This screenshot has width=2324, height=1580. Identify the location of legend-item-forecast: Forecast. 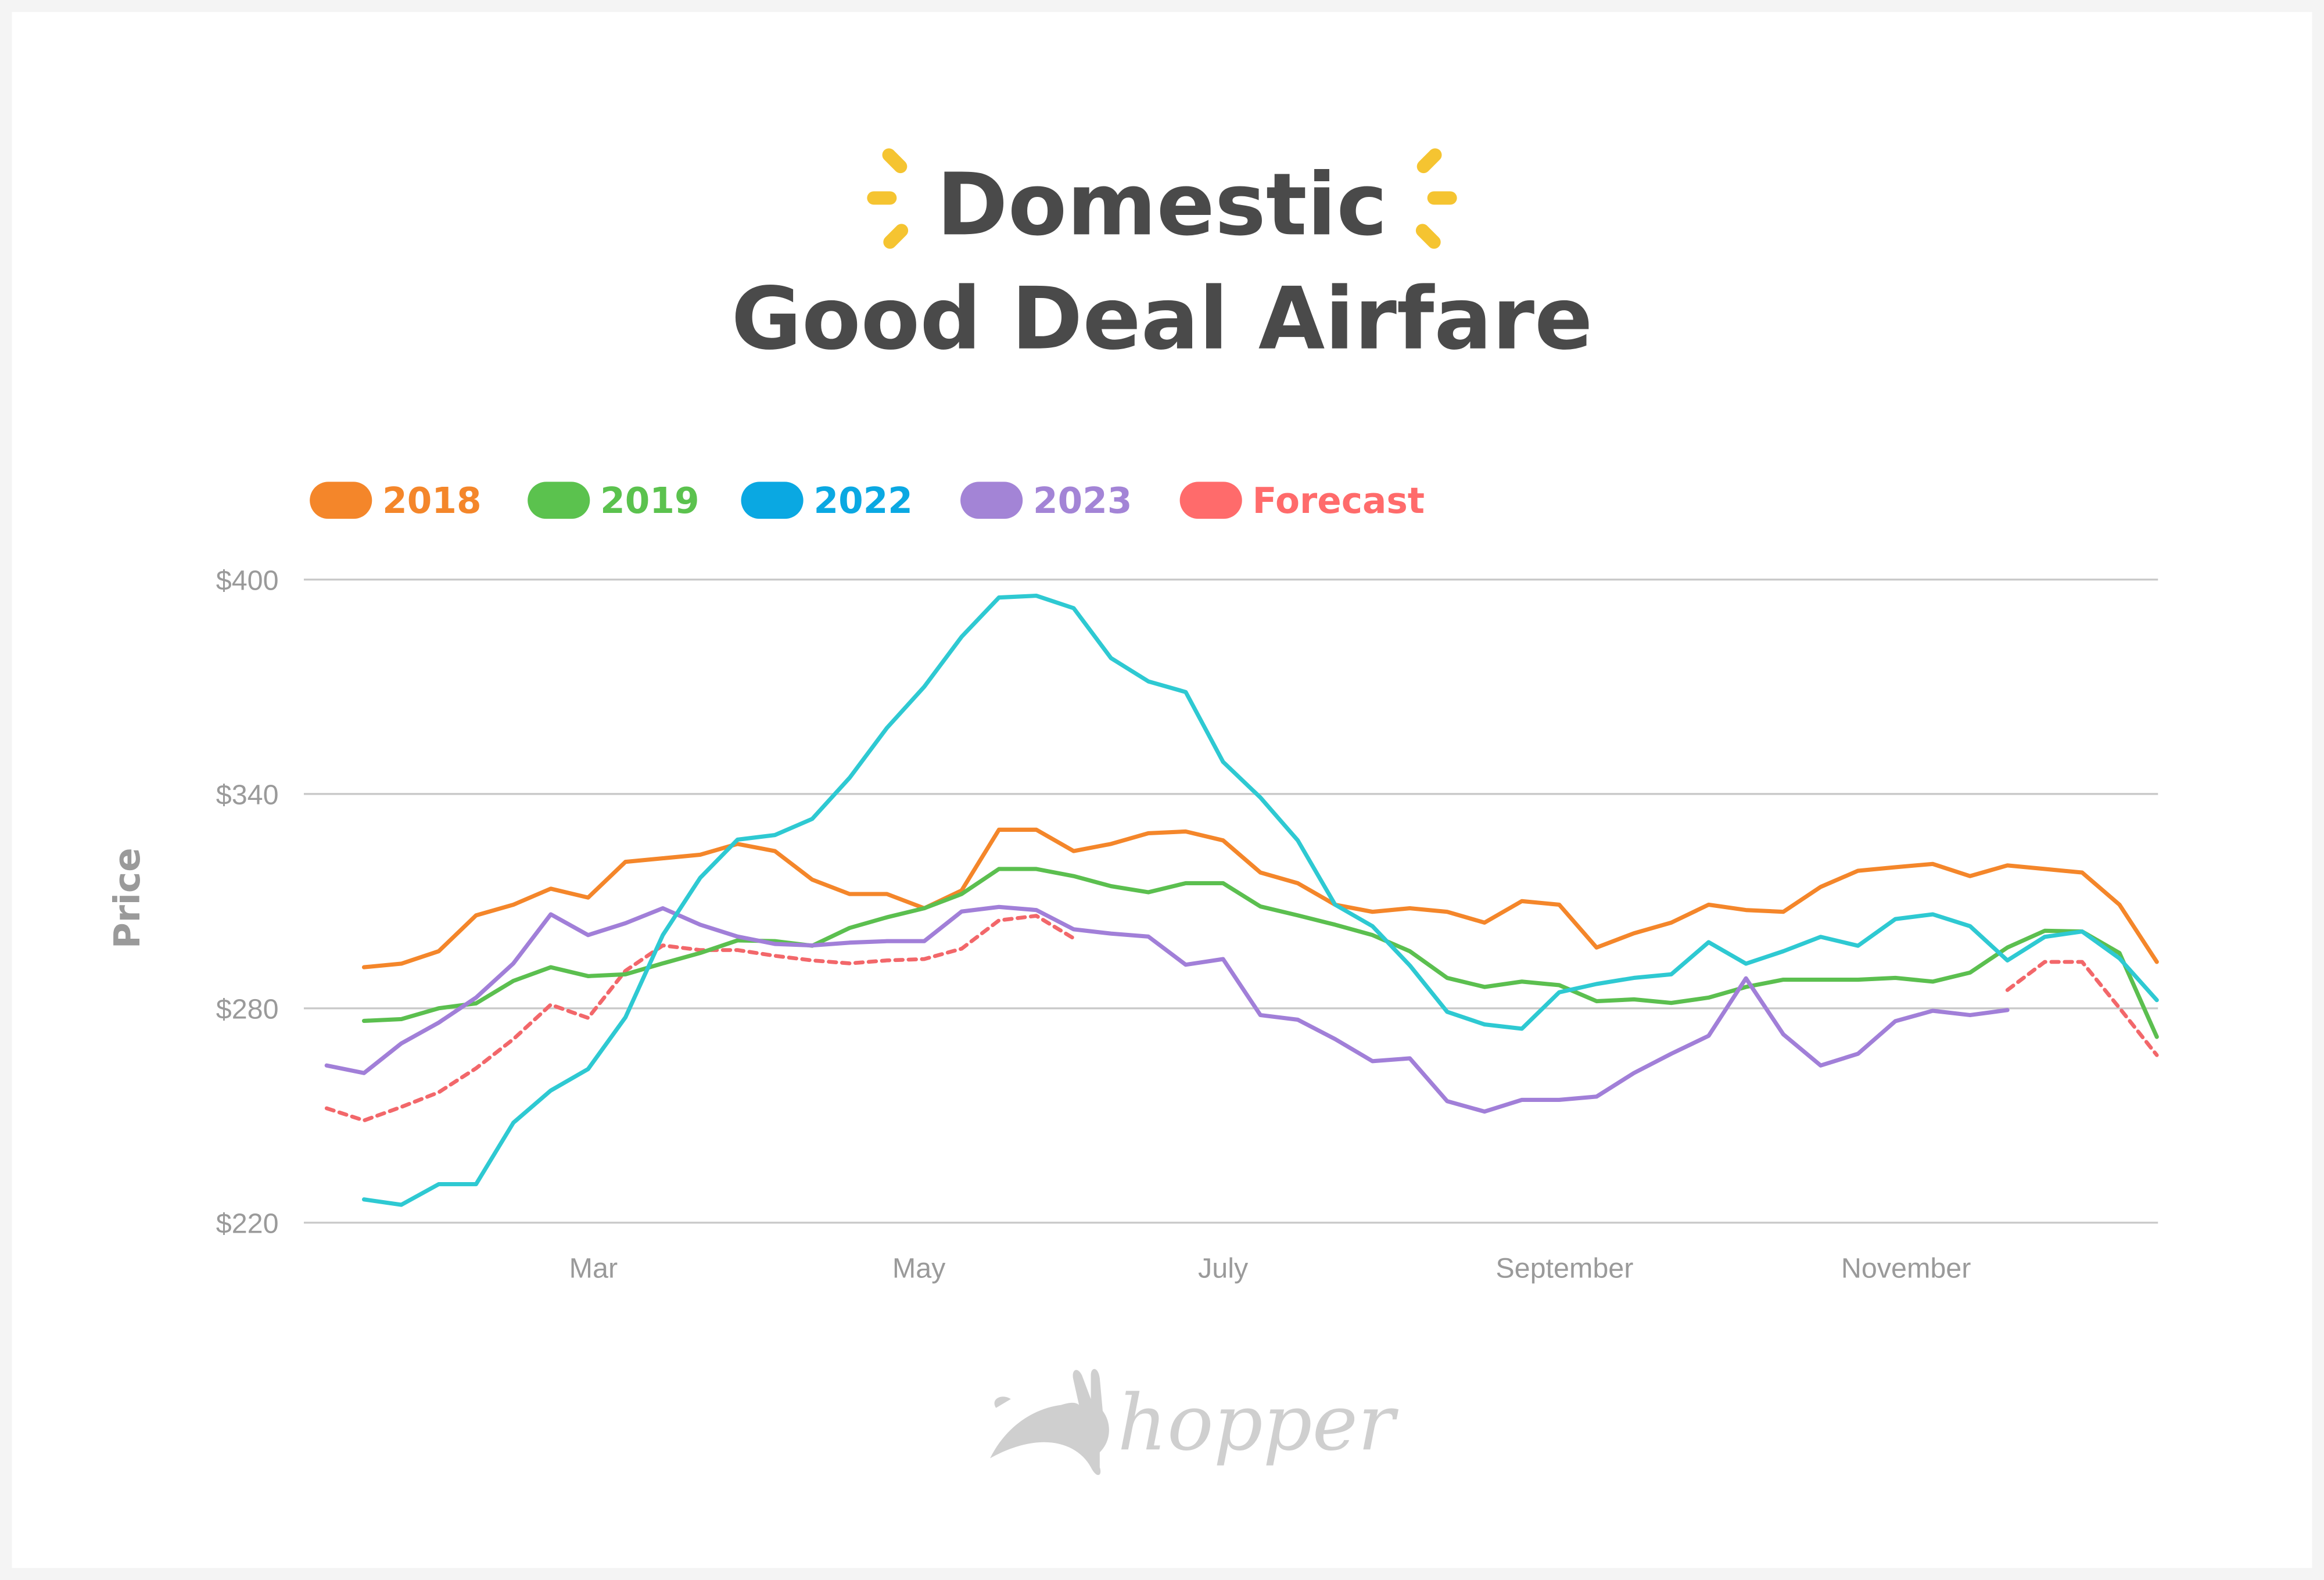
(1302, 501).